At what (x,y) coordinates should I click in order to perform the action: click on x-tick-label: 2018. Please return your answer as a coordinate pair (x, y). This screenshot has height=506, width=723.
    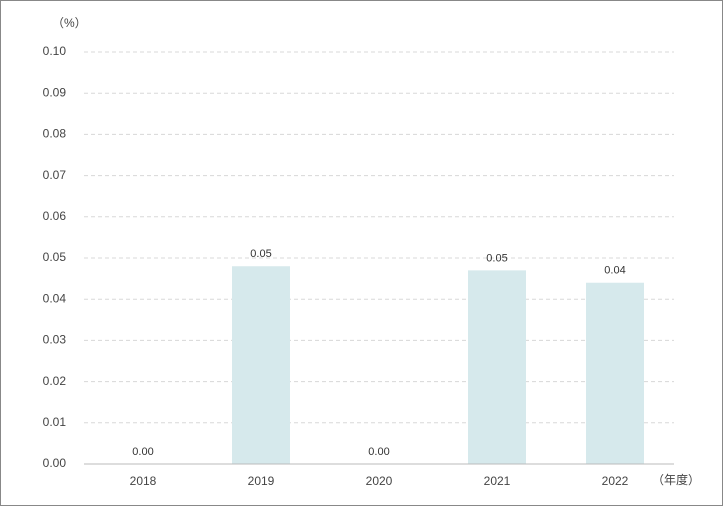
    Looking at the image, I should click on (143, 481).